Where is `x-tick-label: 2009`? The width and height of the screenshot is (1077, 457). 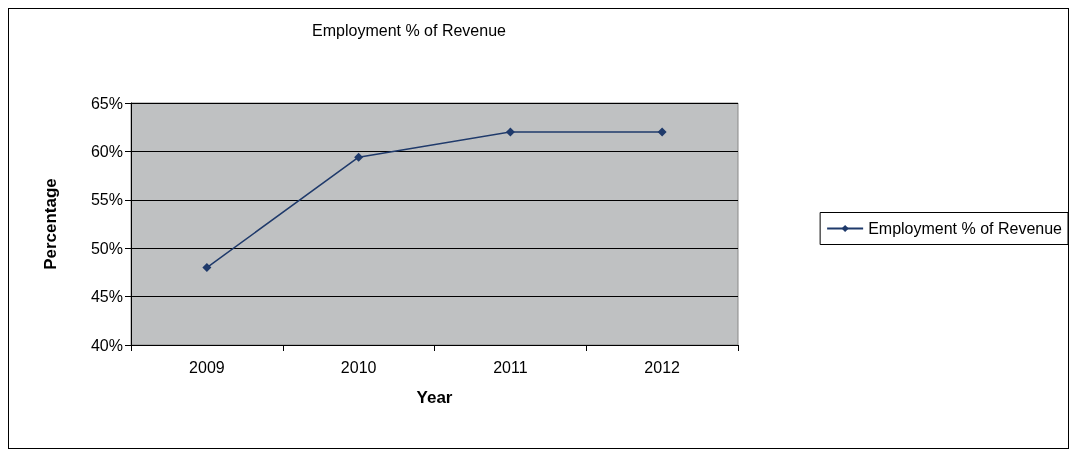 x-tick-label: 2009 is located at coordinates (207, 367).